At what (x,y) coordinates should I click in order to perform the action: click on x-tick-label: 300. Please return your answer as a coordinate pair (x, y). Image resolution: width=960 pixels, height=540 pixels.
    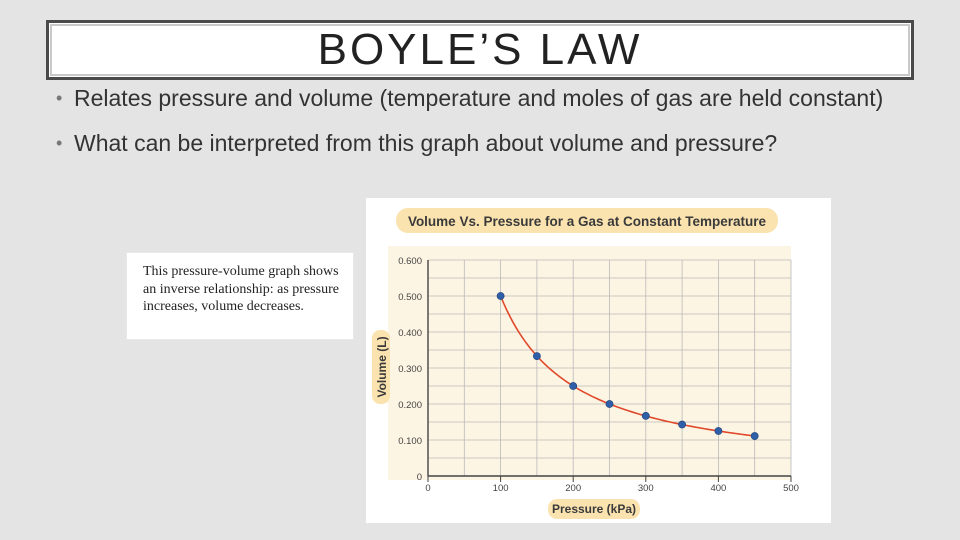
    Looking at the image, I should click on (646, 488).